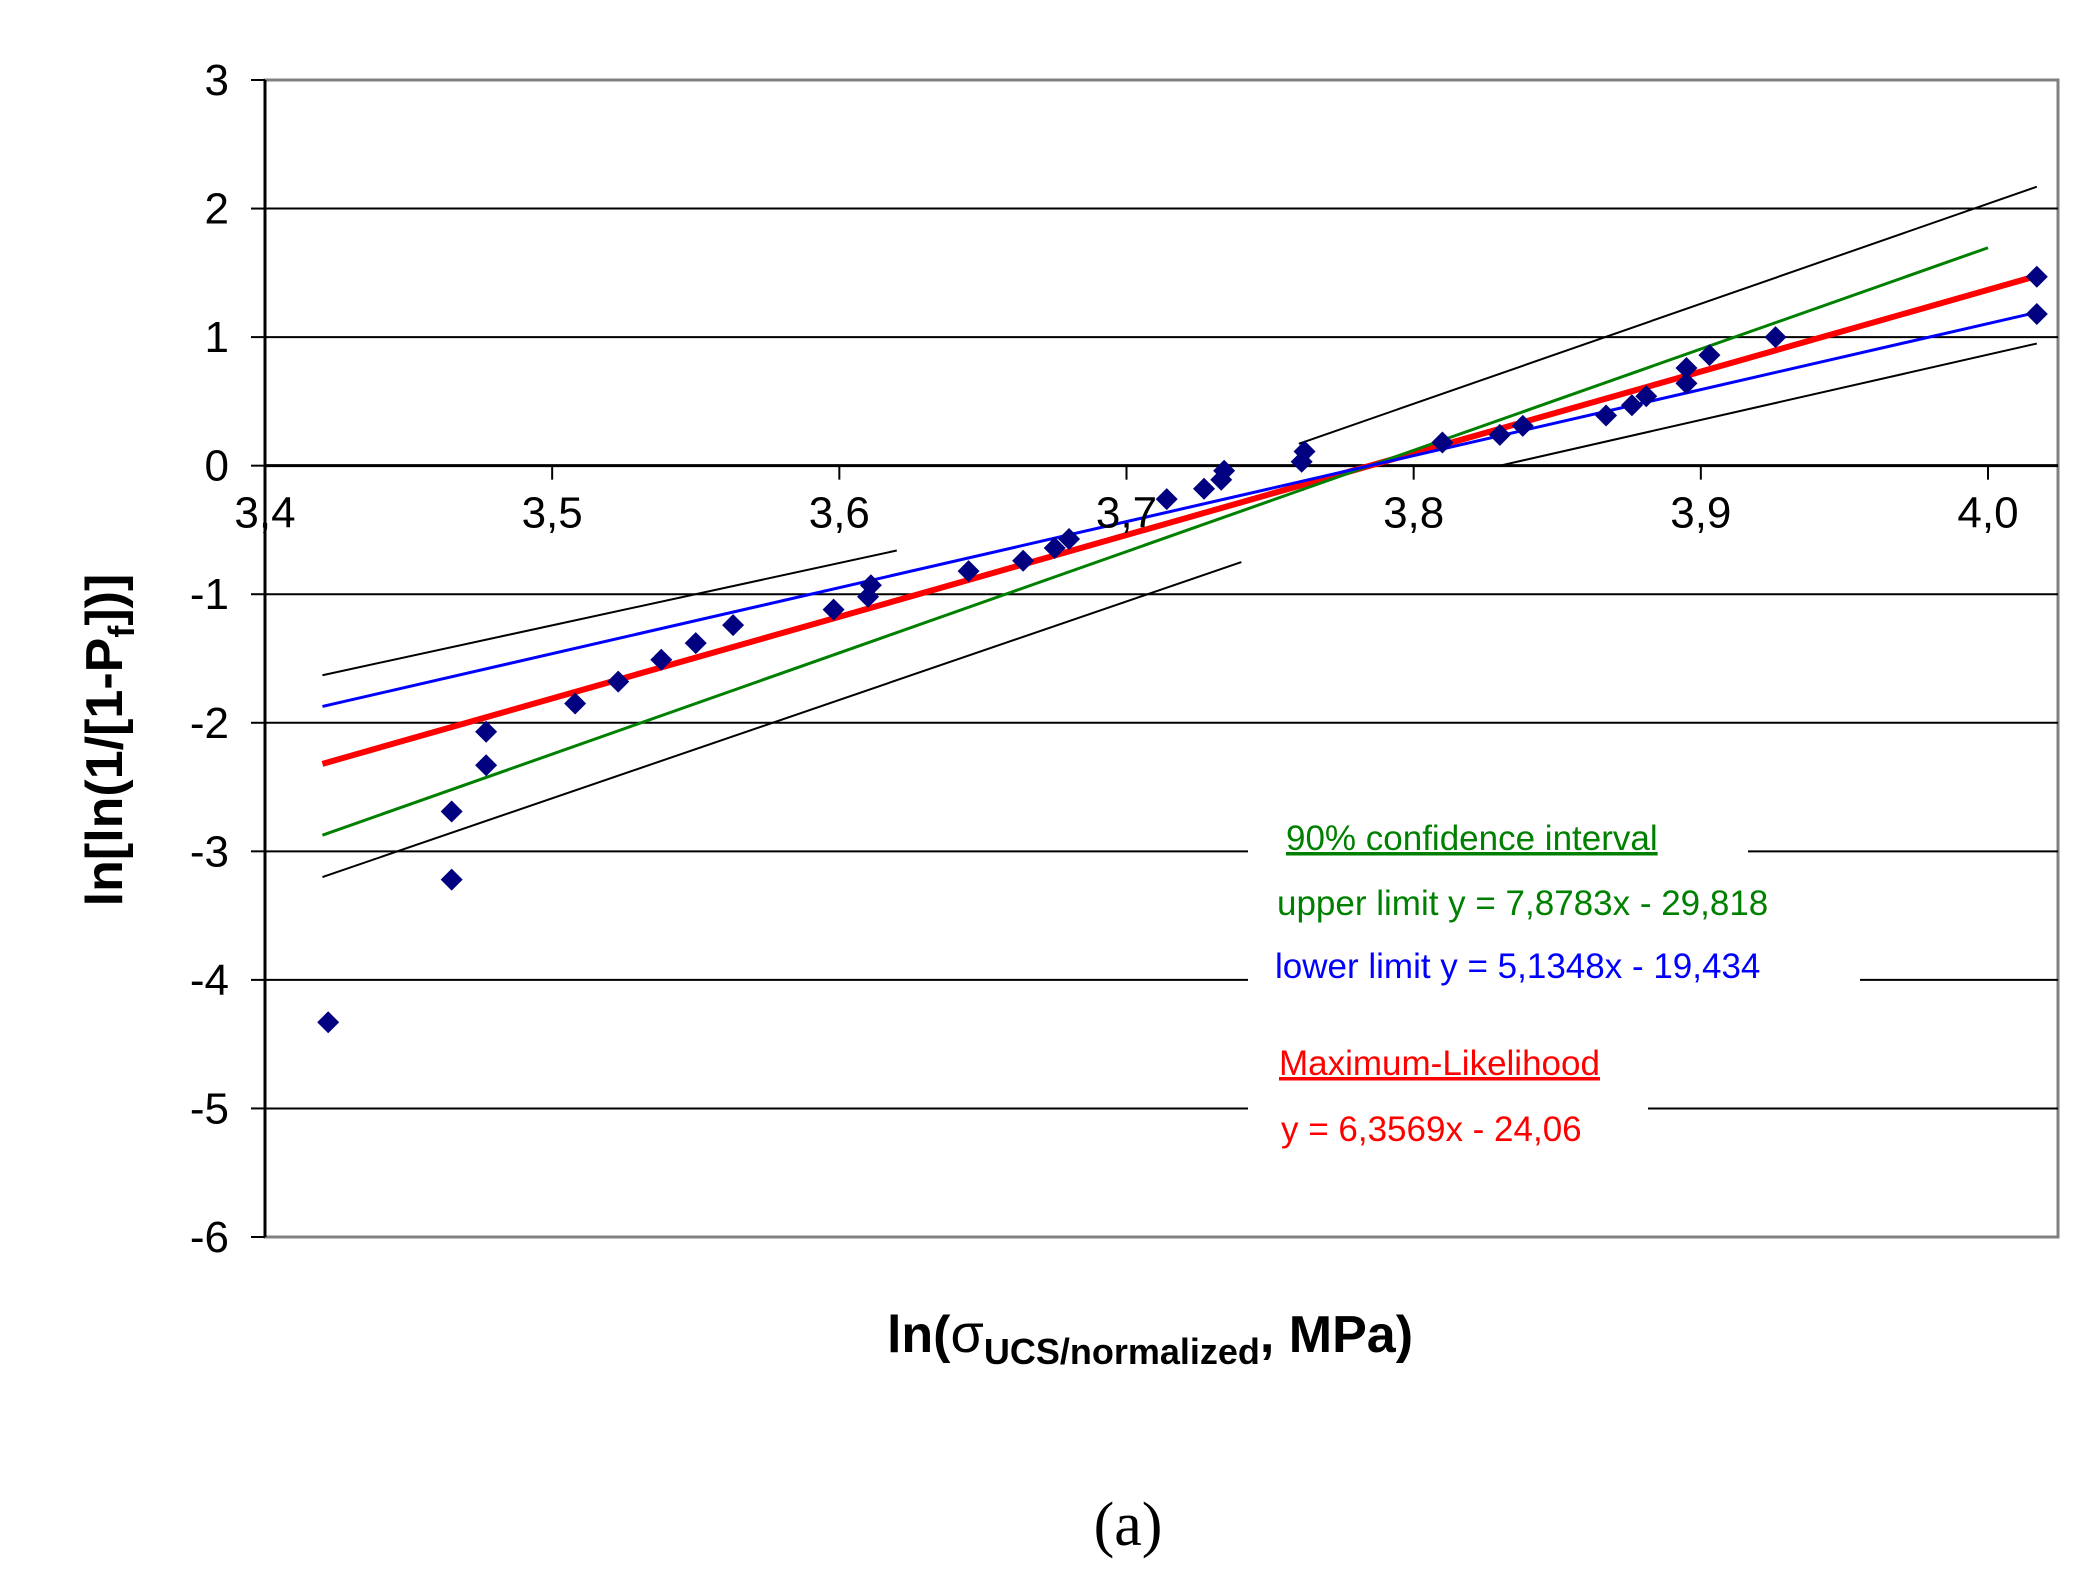 Image resolution: width=2095 pixels, height=1593 pixels. What do you see at coordinates (1150, 1338) in the screenshot?
I see `x-axis-title: ln(σUCS/normalized, MPa)` at bounding box center [1150, 1338].